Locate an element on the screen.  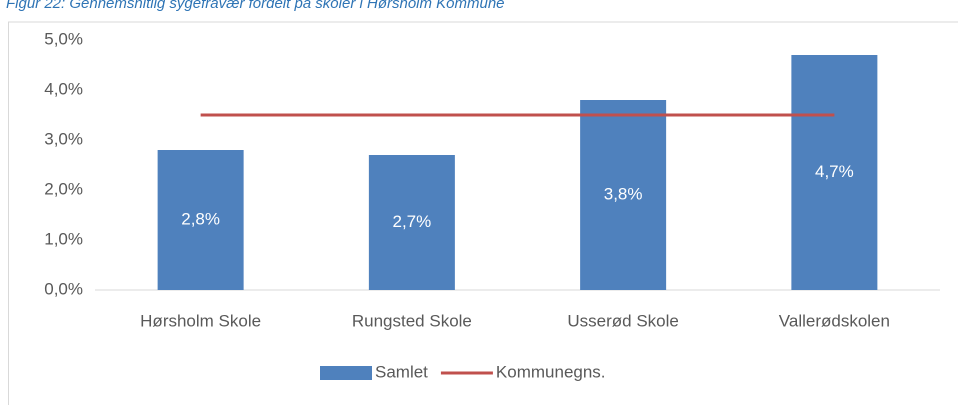
y-tick-label: 2,0% is located at coordinates (63, 188).